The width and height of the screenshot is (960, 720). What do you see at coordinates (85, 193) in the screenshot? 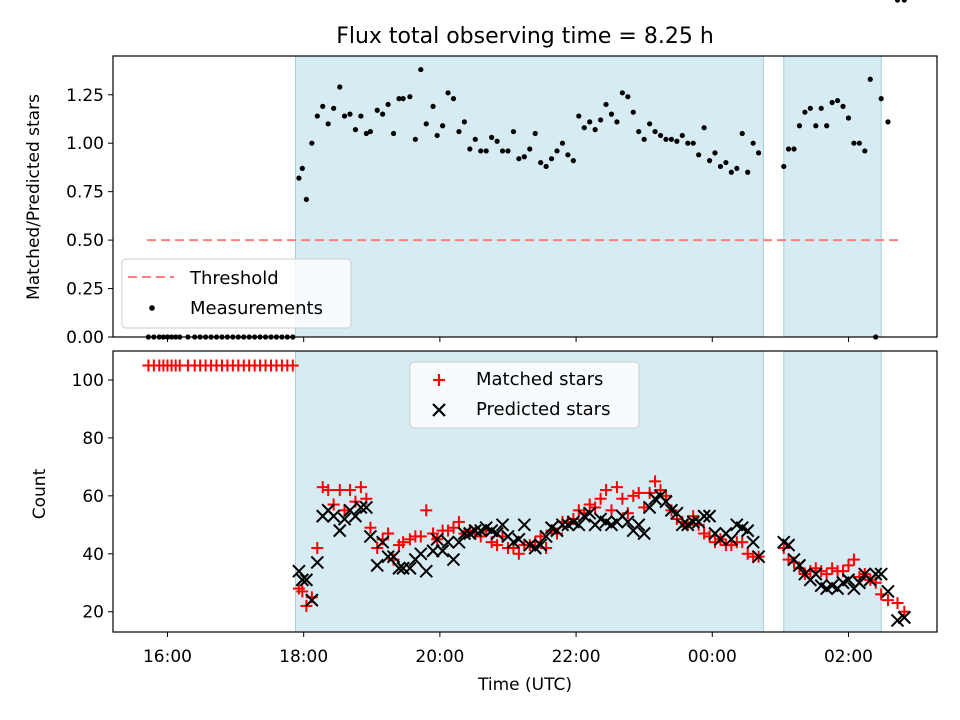
I see `y-tick-label: 0.75` at bounding box center [85, 193].